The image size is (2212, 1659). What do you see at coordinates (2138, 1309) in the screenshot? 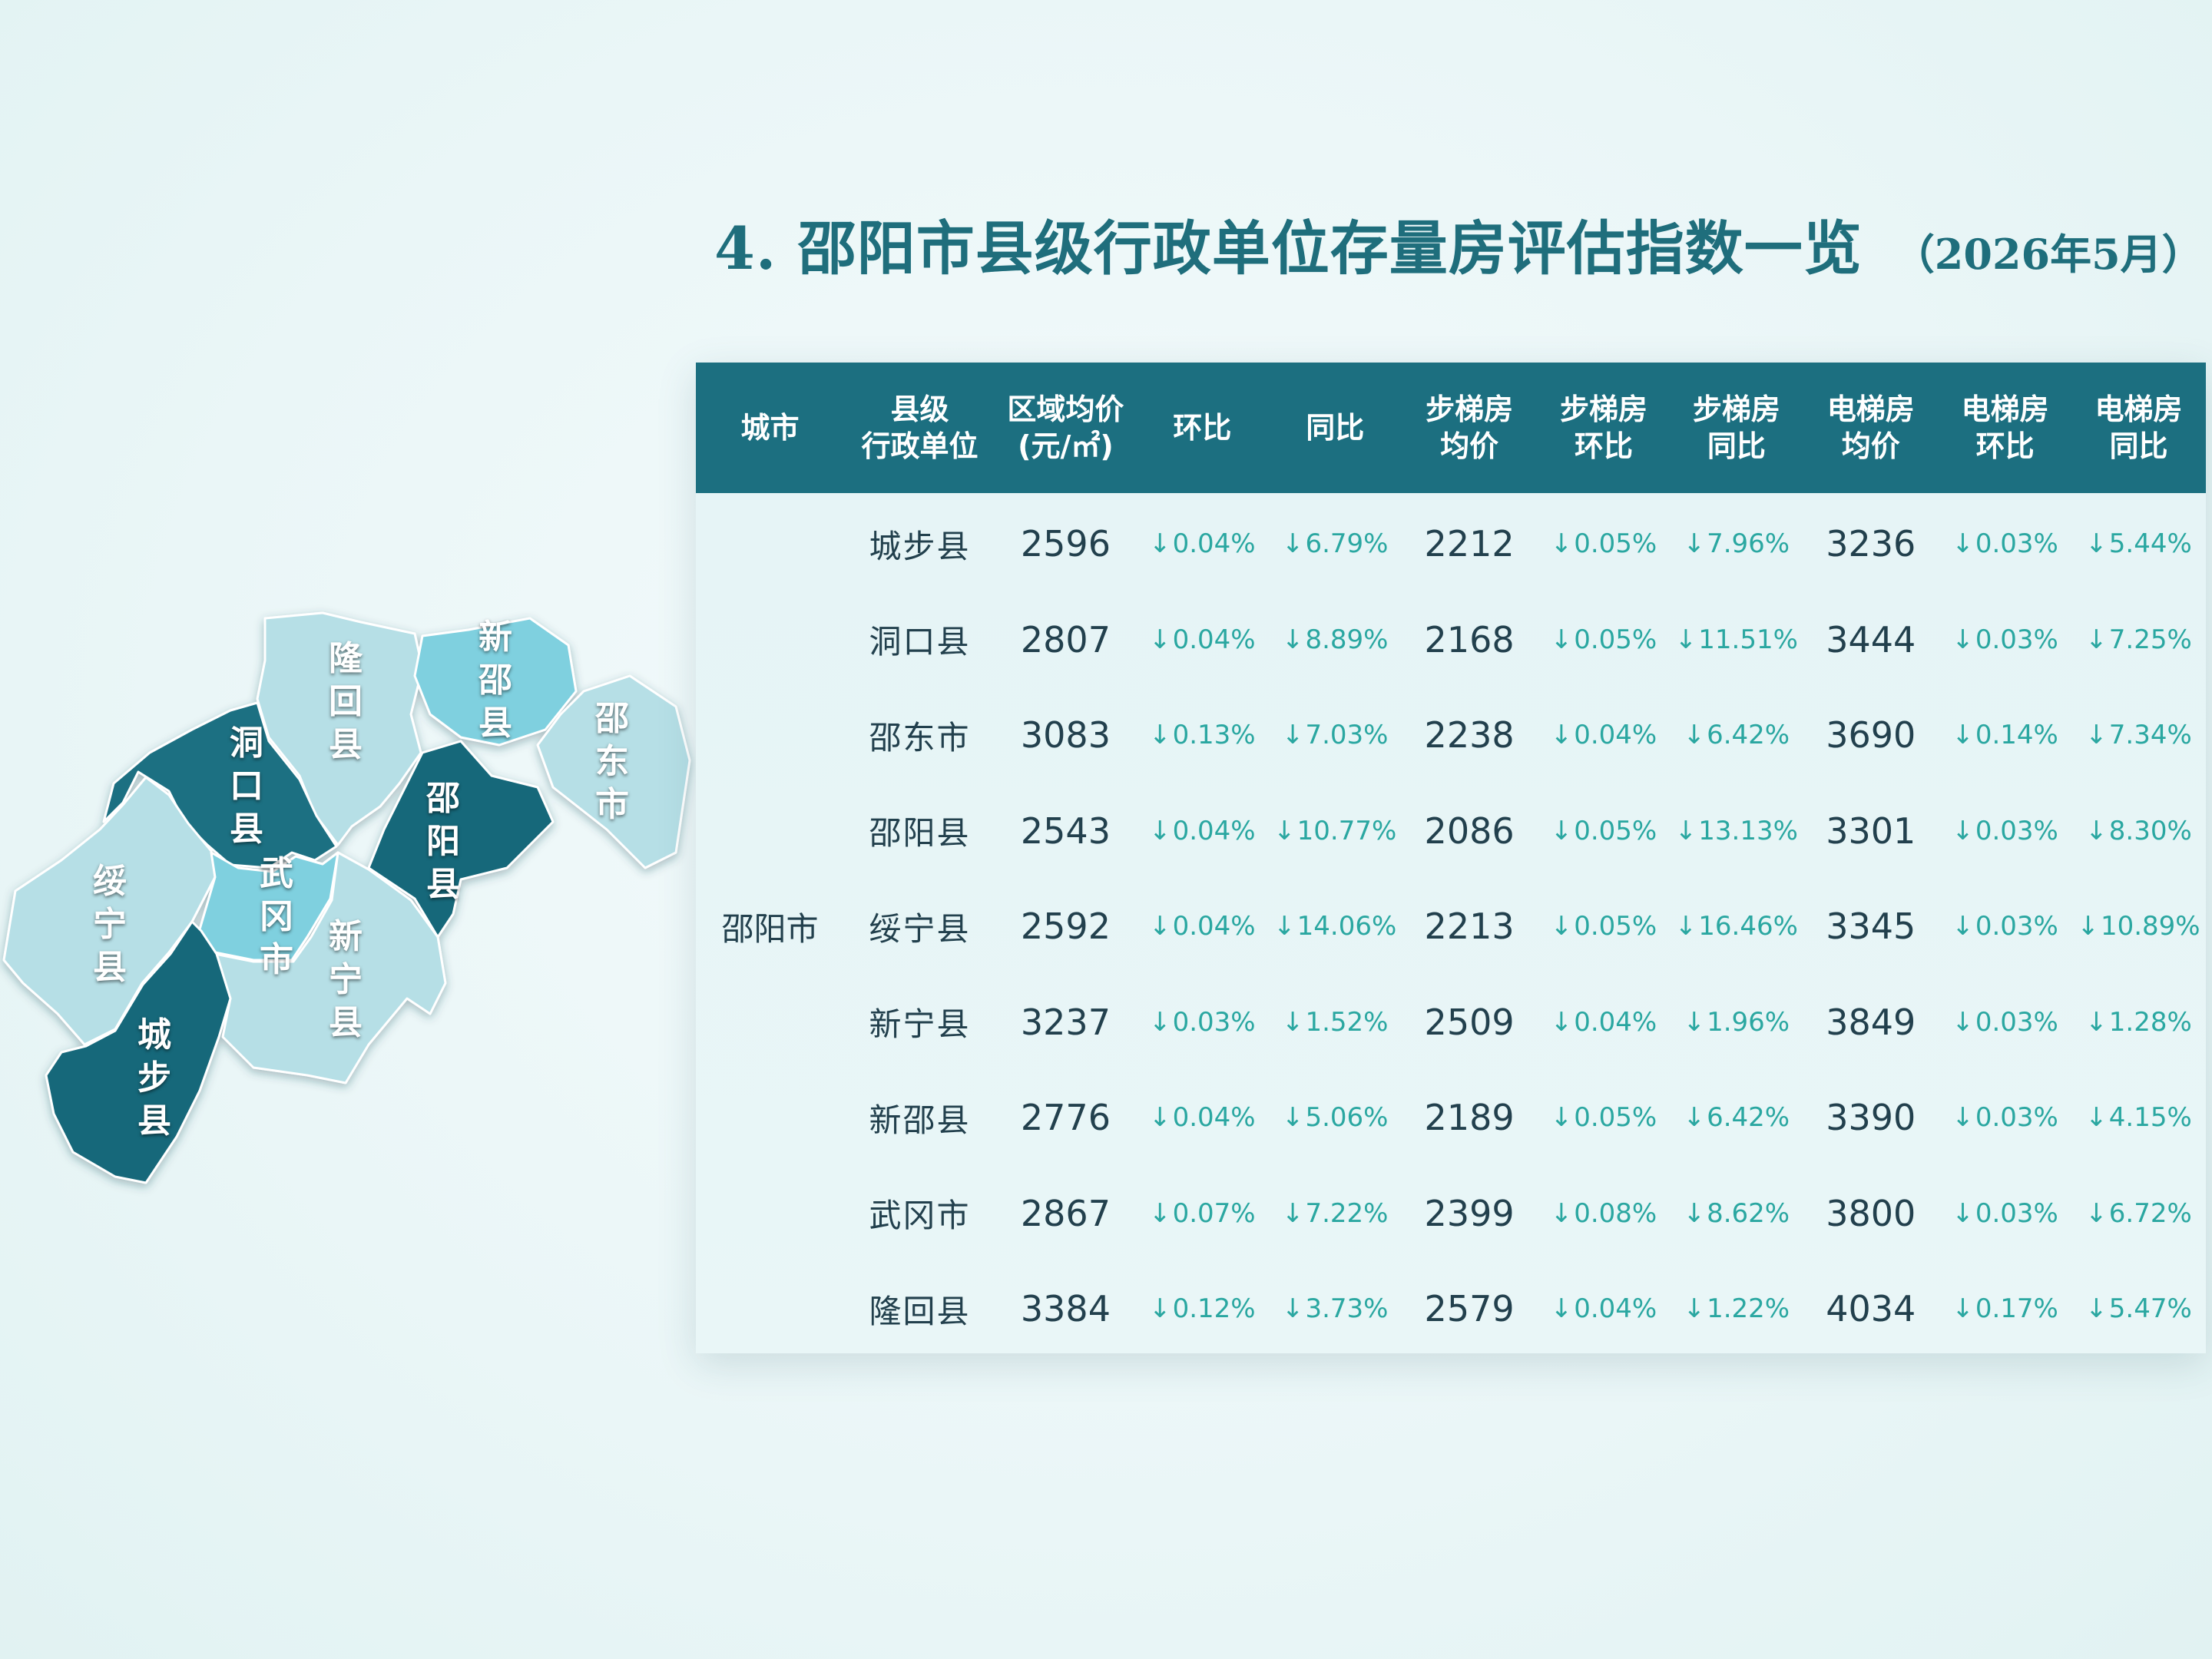
I see `cell-elev-yoy: ↓5.47%` at bounding box center [2138, 1309].